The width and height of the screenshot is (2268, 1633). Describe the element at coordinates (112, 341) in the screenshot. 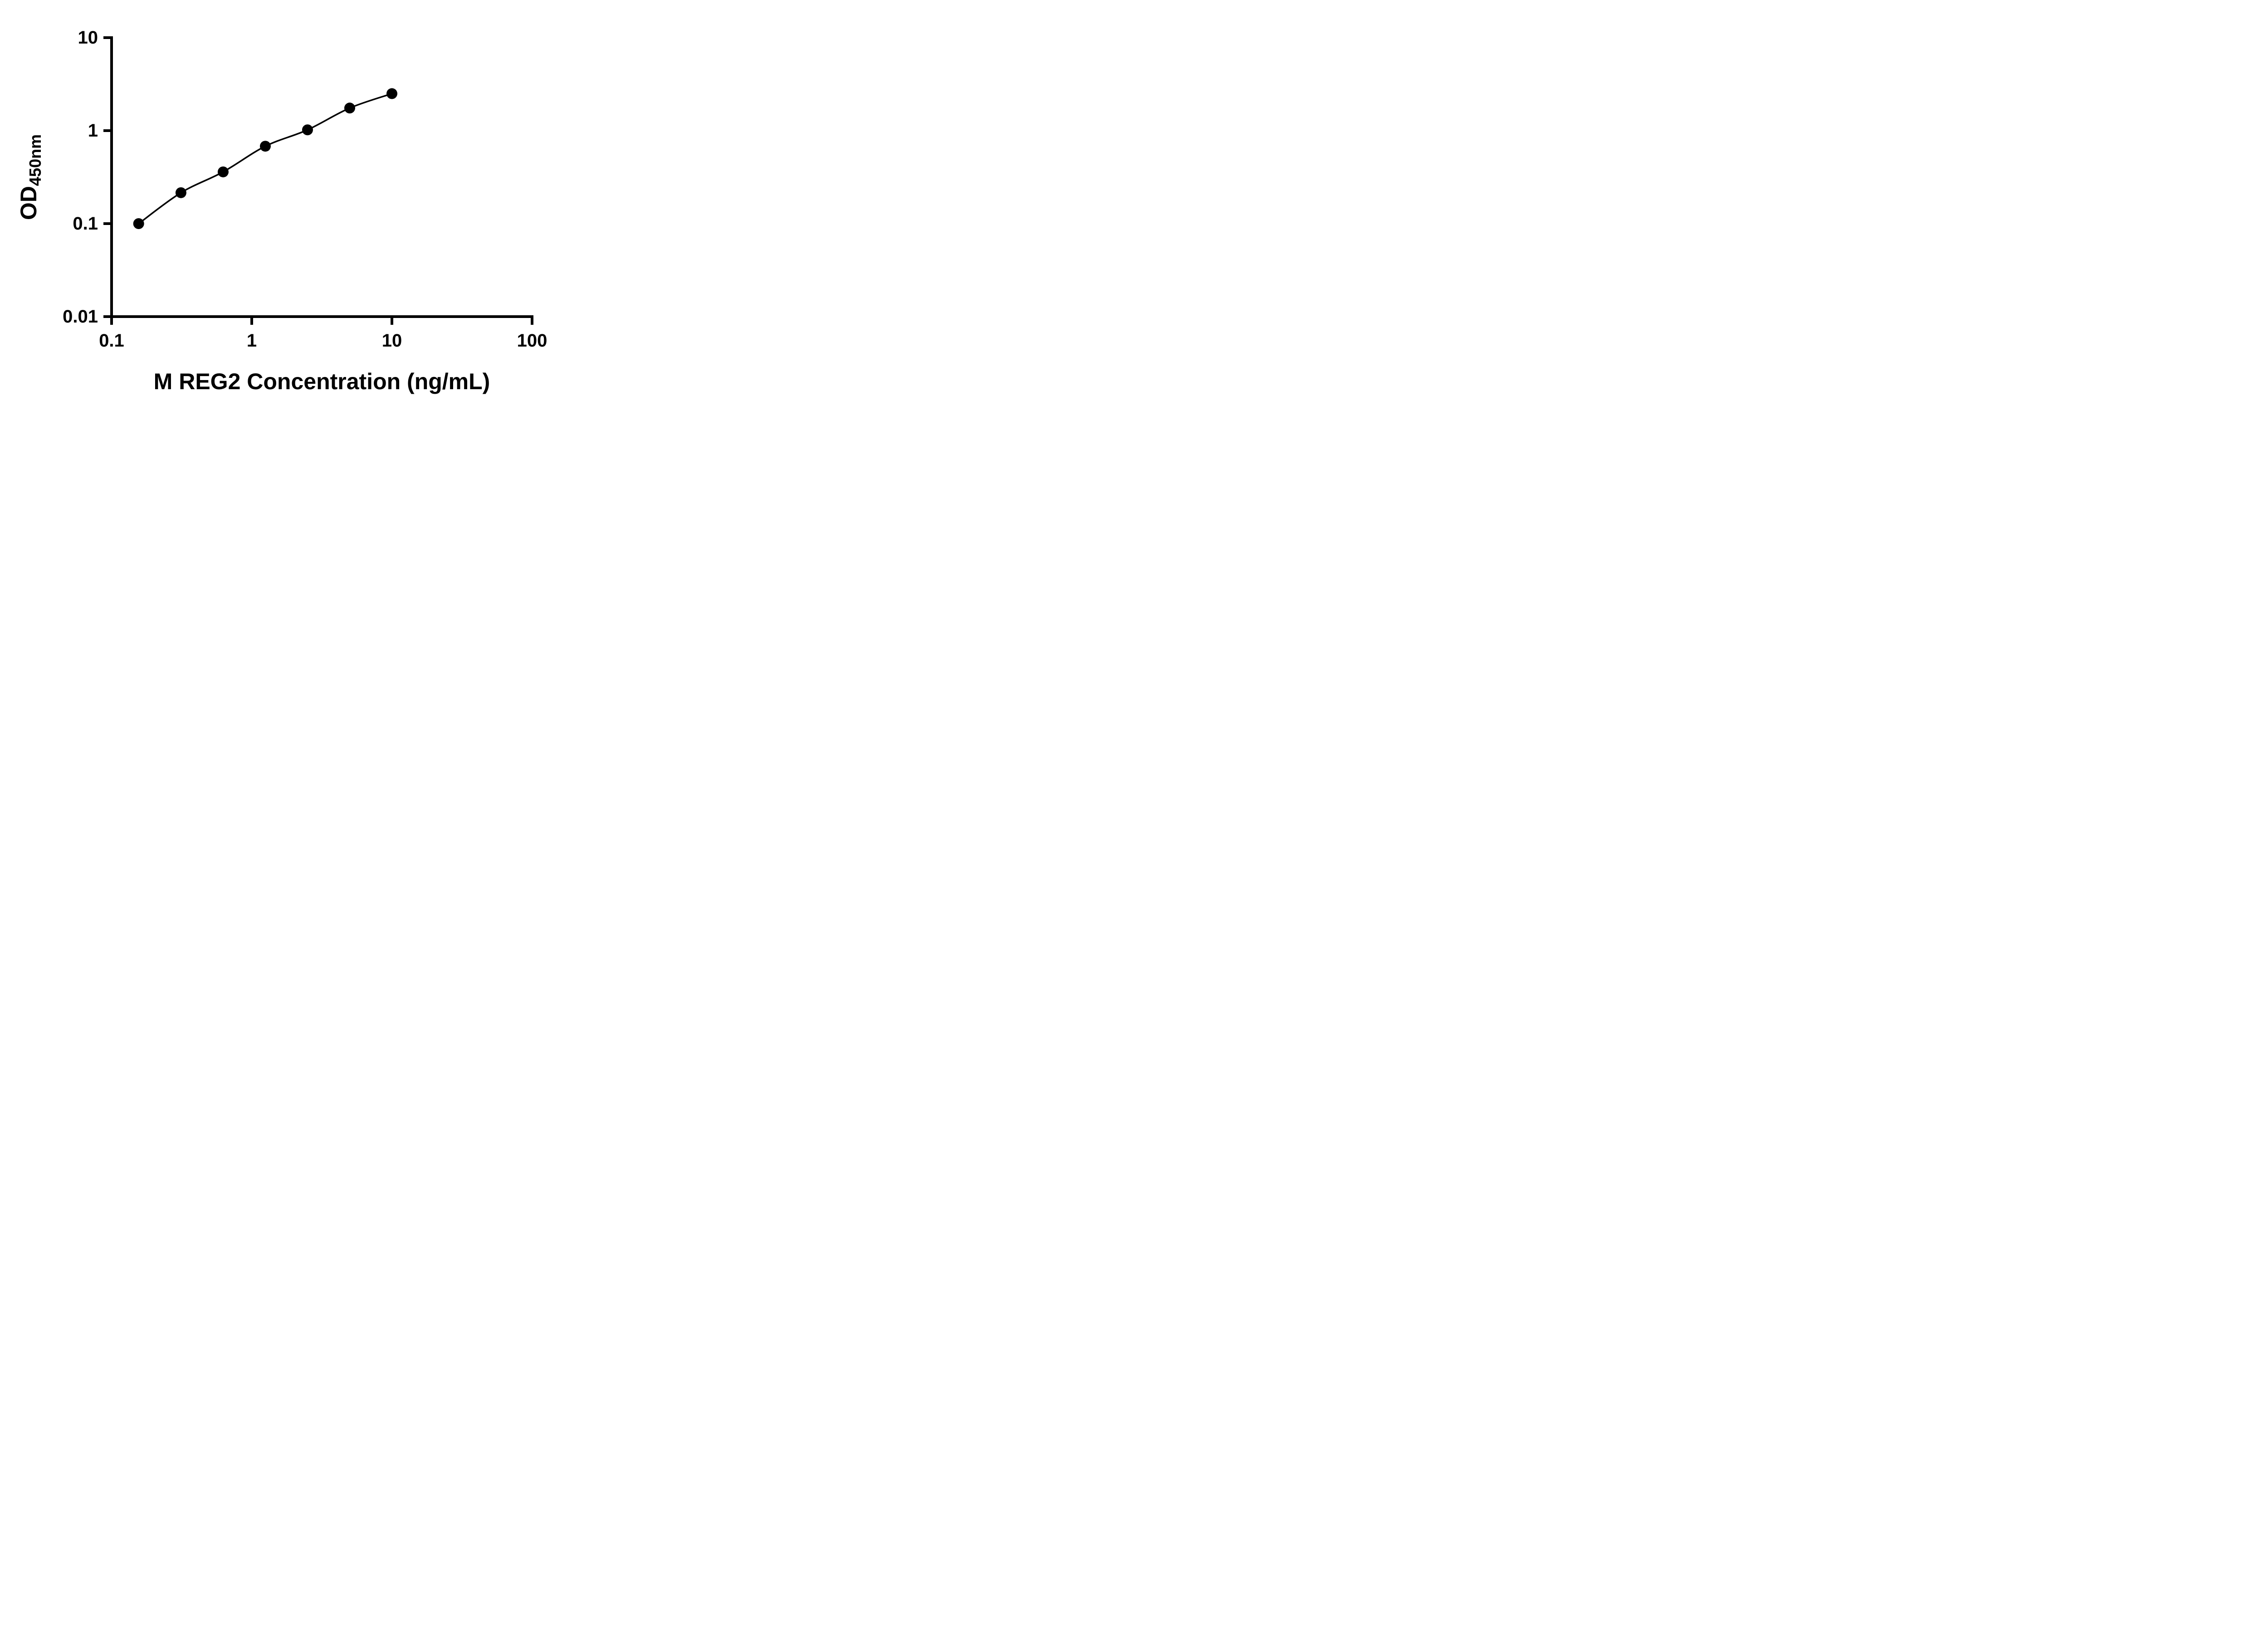

I see `x-tick-label: 0.1` at that location.